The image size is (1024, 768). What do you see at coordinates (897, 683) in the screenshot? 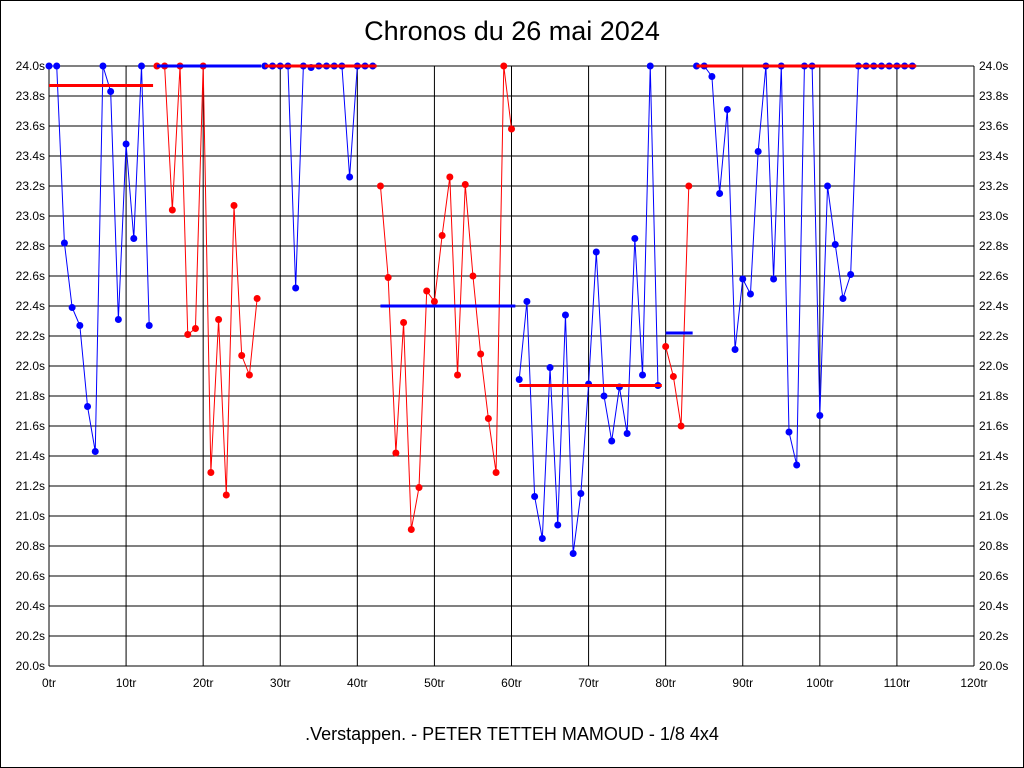
I see `x-tick-label: 110tr` at bounding box center [897, 683].